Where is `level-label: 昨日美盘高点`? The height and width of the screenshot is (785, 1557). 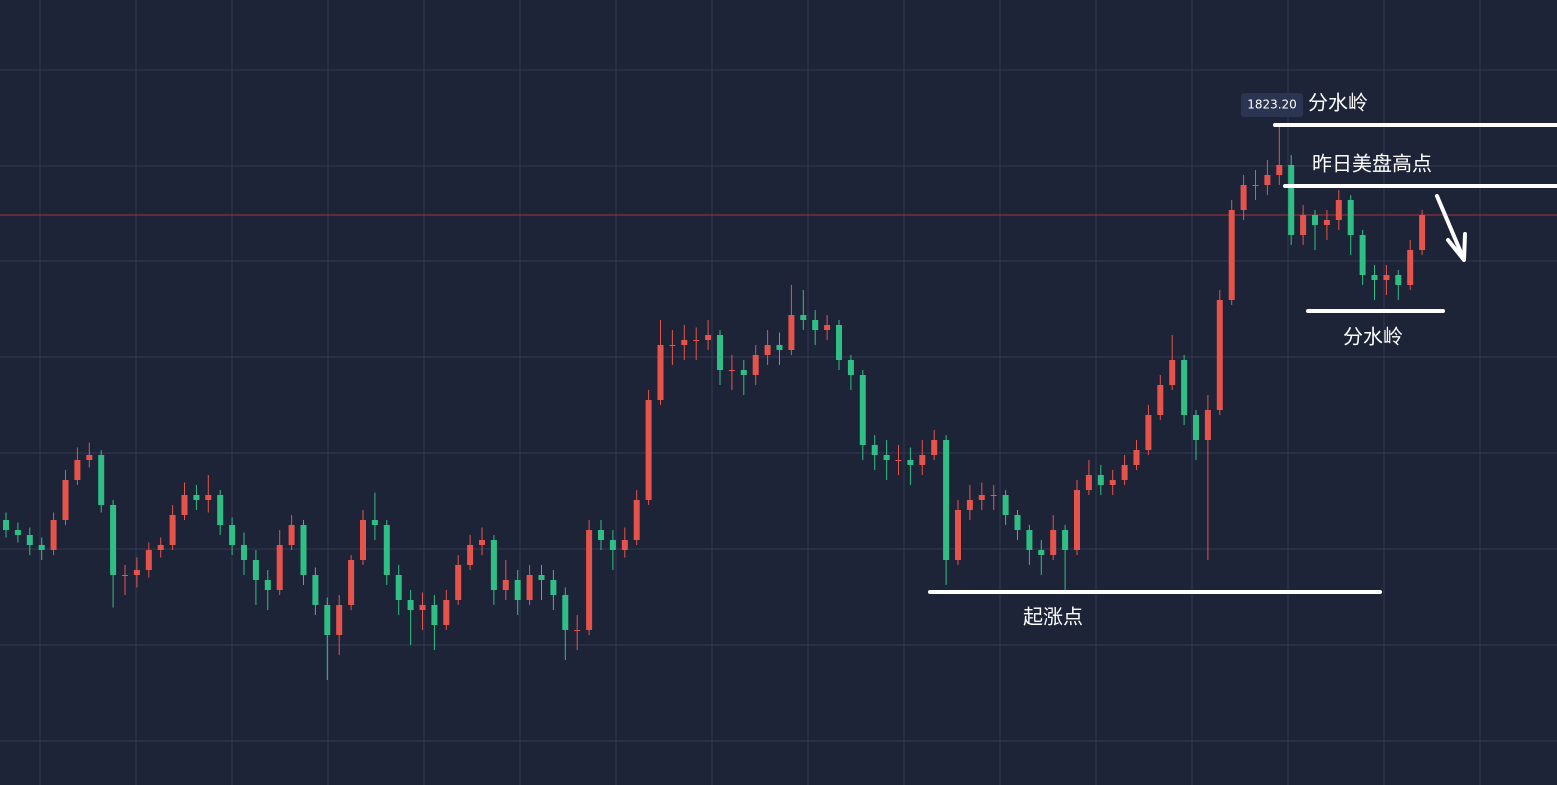 level-label: 昨日美盘高点 is located at coordinates (1372, 164).